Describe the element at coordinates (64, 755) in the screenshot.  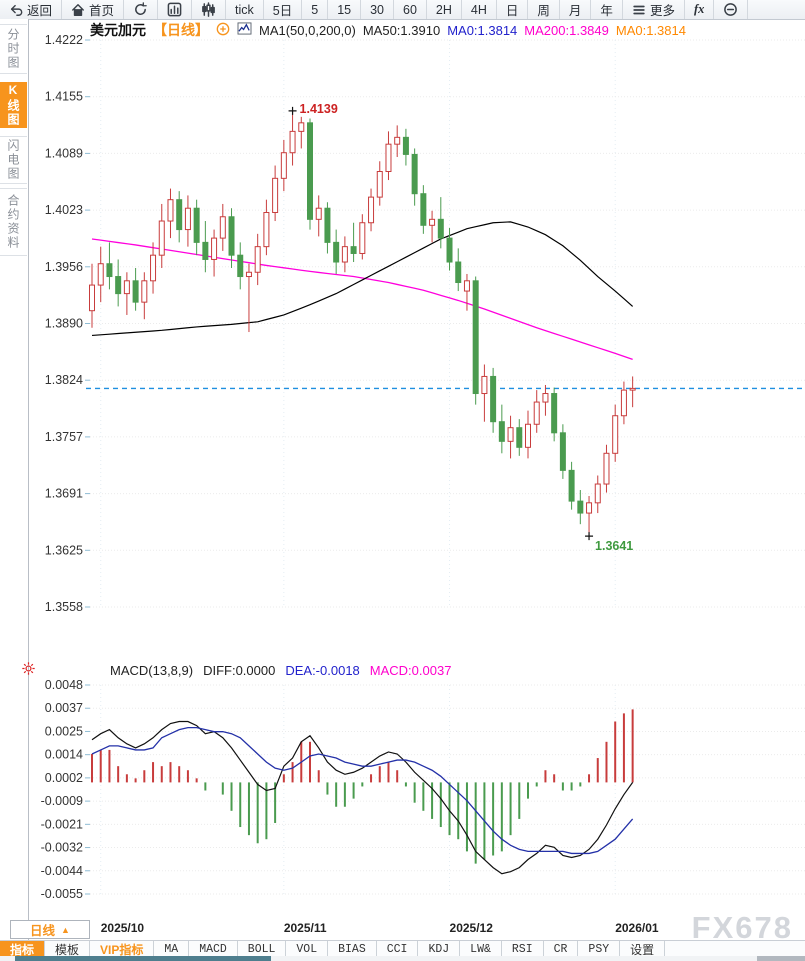
I see `svg-text: 0.0014` at that location.